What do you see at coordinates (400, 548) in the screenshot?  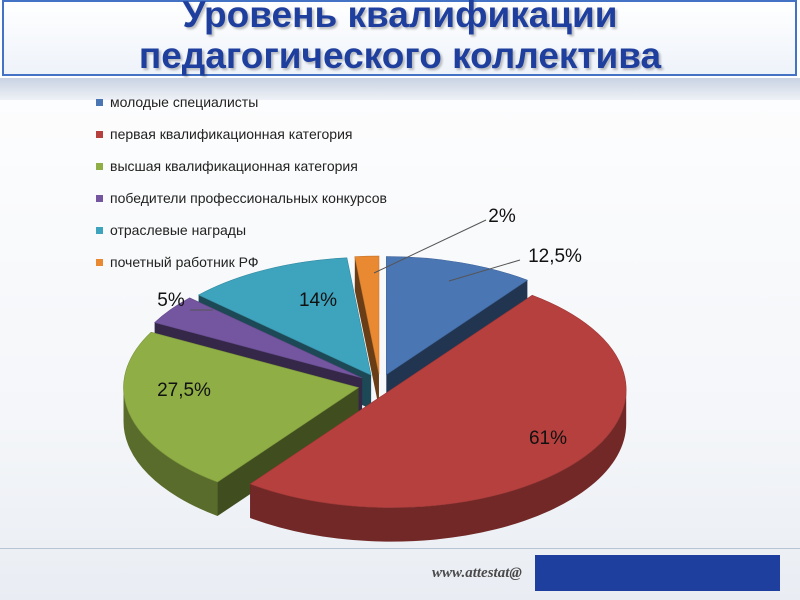 I see `footer-divider` at bounding box center [400, 548].